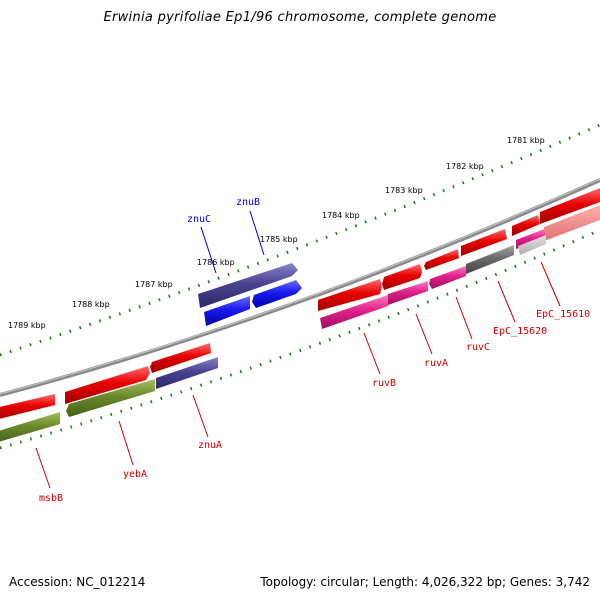 This screenshot has width=600, height=600. What do you see at coordinates (520, 331) in the screenshot?
I see `gene-label-epc-15620: EpC_15620` at bounding box center [520, 331].